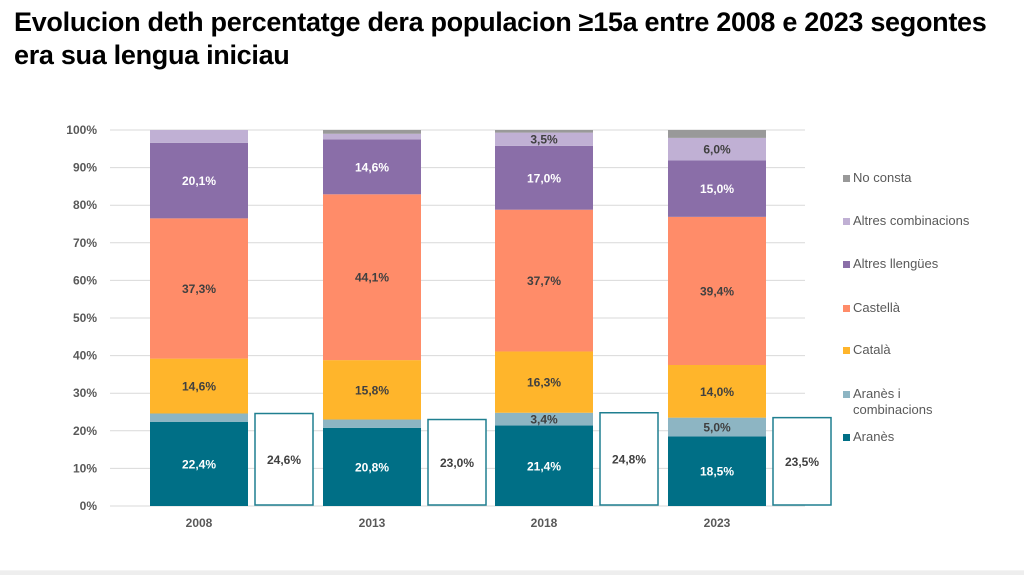  Describe the element at coordinates (877, 307) in the screenshot. I see `legend-label: Castellà` at that location.